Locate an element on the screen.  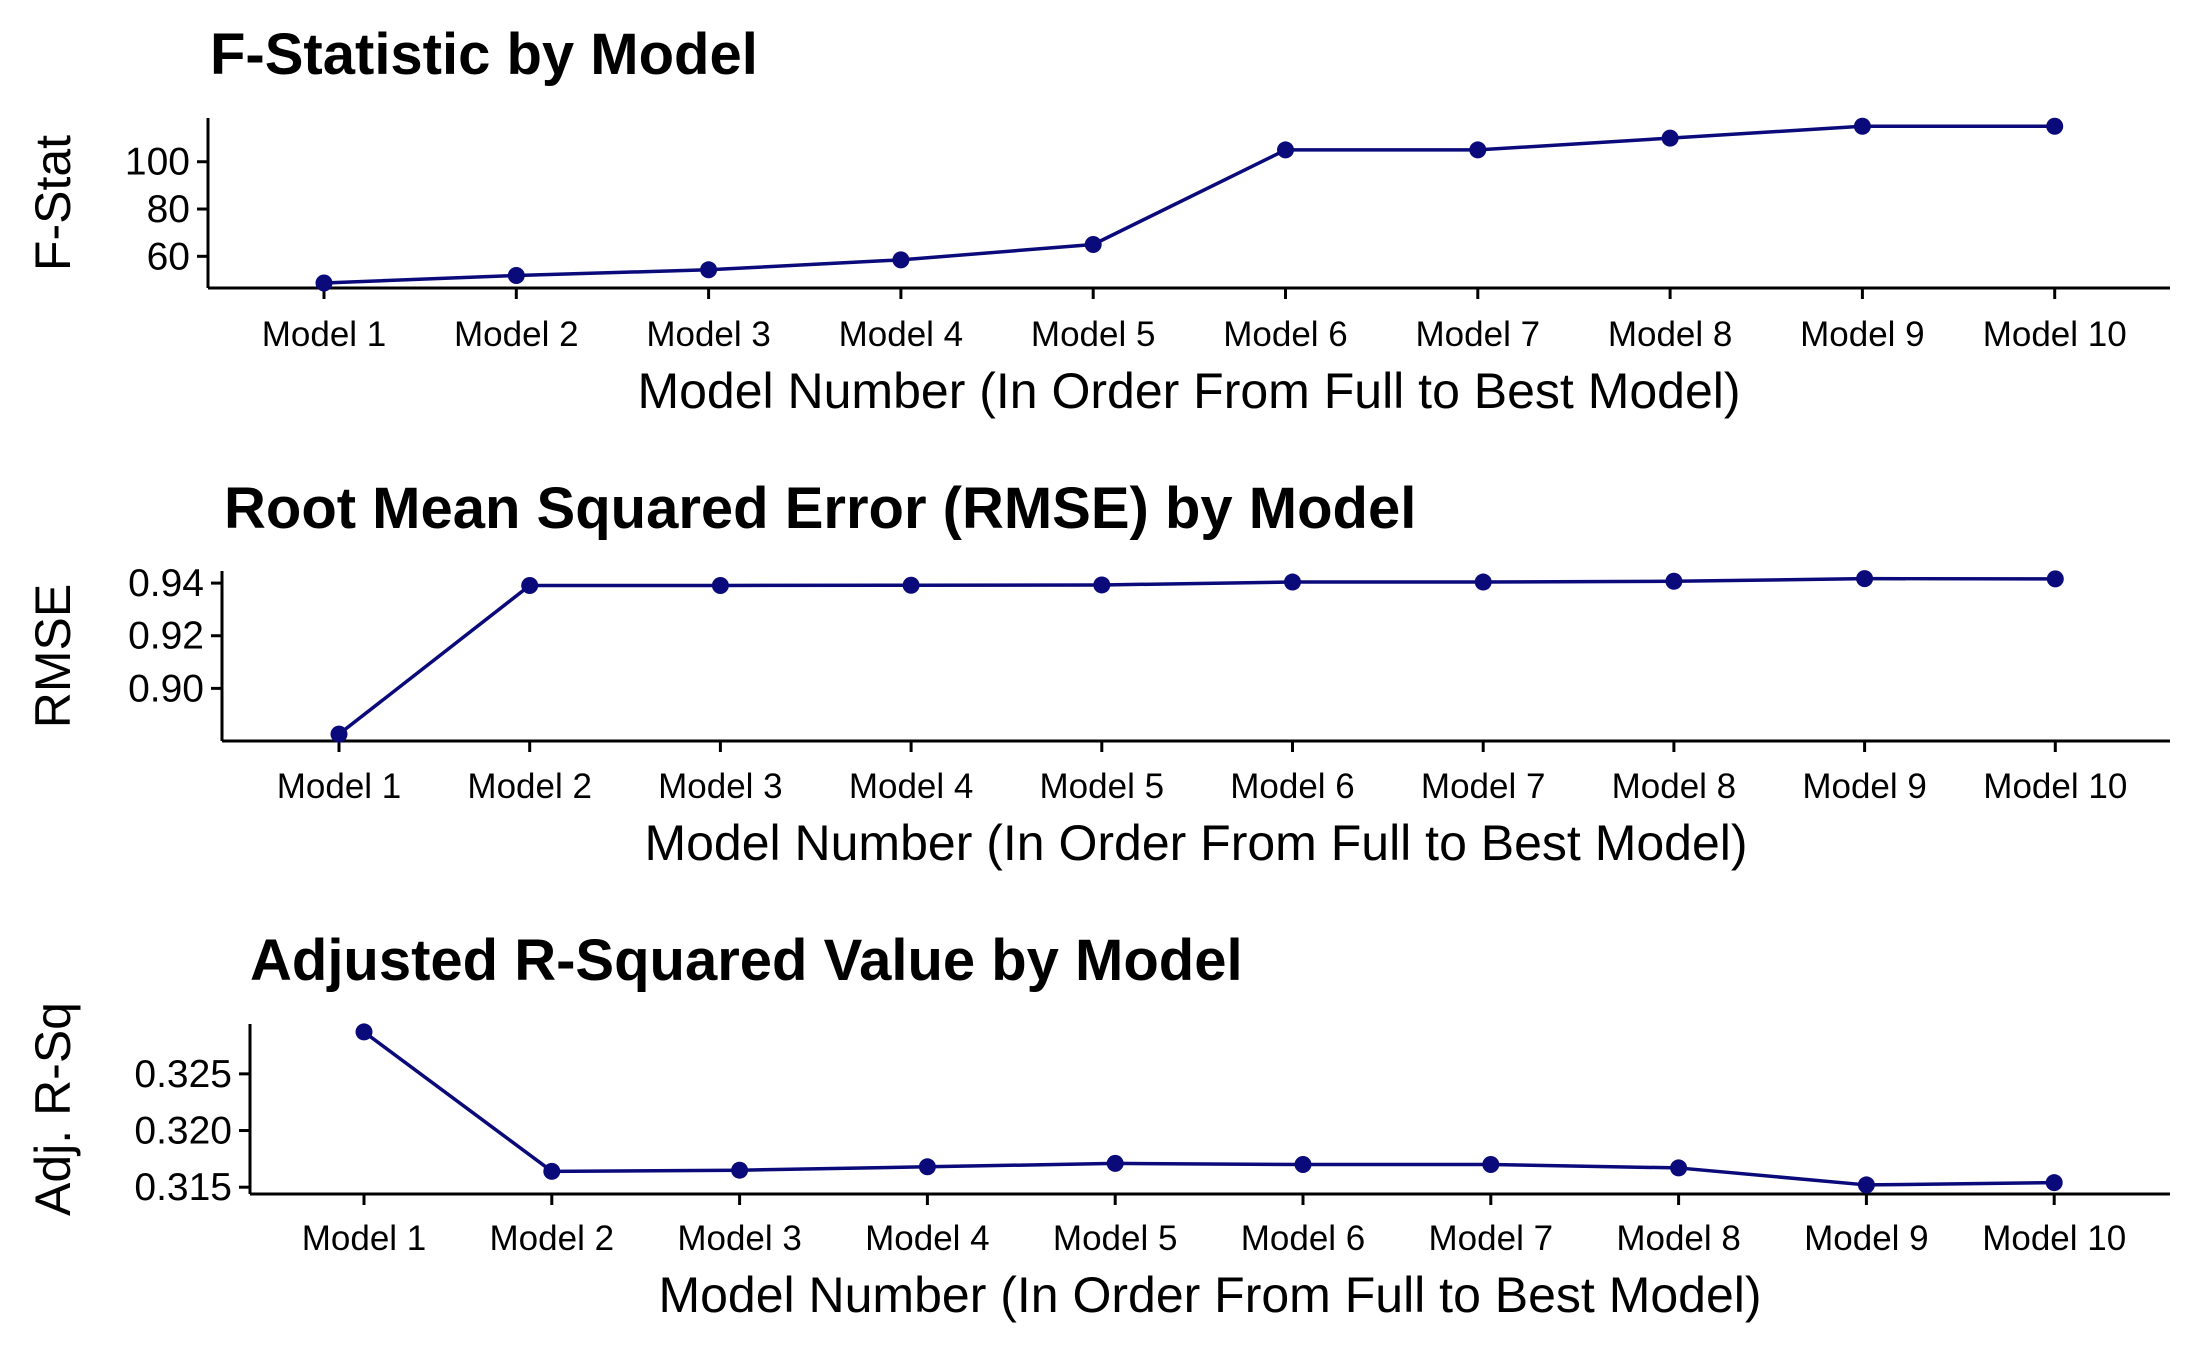
y-axis-title: Adj. R-Sq is located at coordinates (53, 1109).